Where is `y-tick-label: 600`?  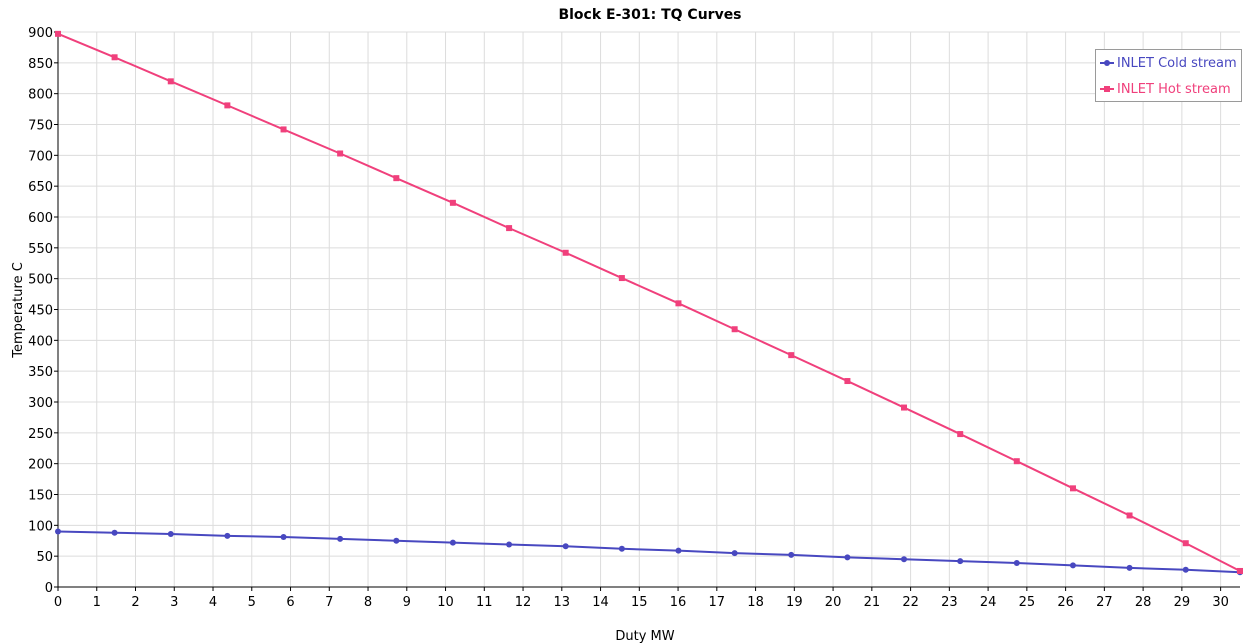 y-tick-label: 600 is located at coordinates (40, 218).